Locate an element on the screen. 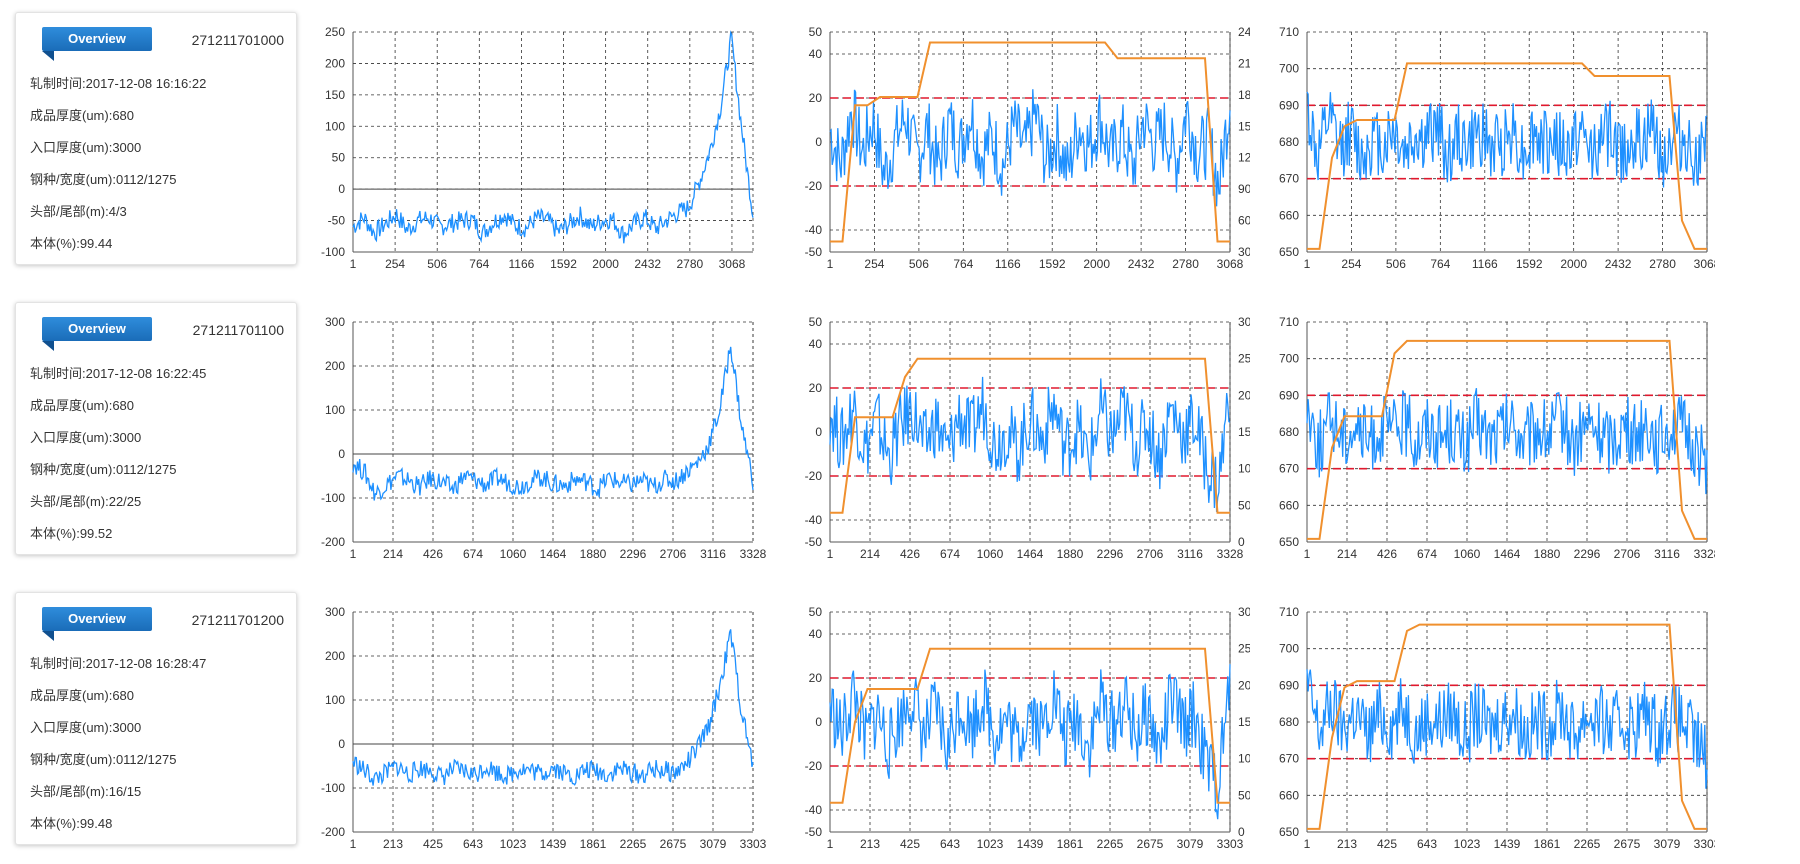 The width and height of the screenshot is (1800, 864). body-percent-text: 本体(%):99.52 is located at coordinates (71, 533).